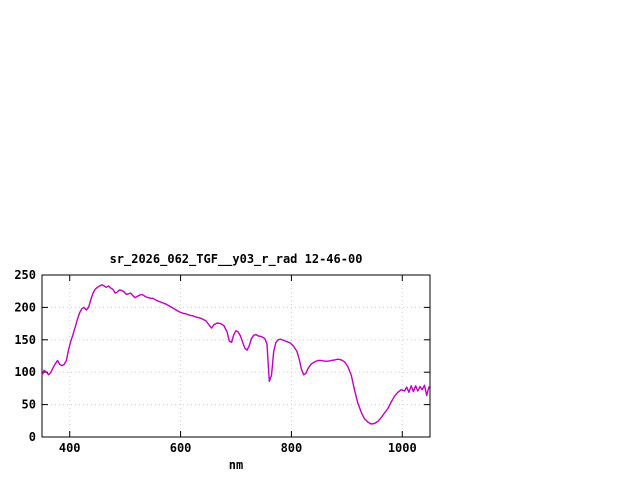  What do you see at coordinates (32, 437) in the screenshot?
I see `y-tick-label: 0` at bounding box center [32, 437].